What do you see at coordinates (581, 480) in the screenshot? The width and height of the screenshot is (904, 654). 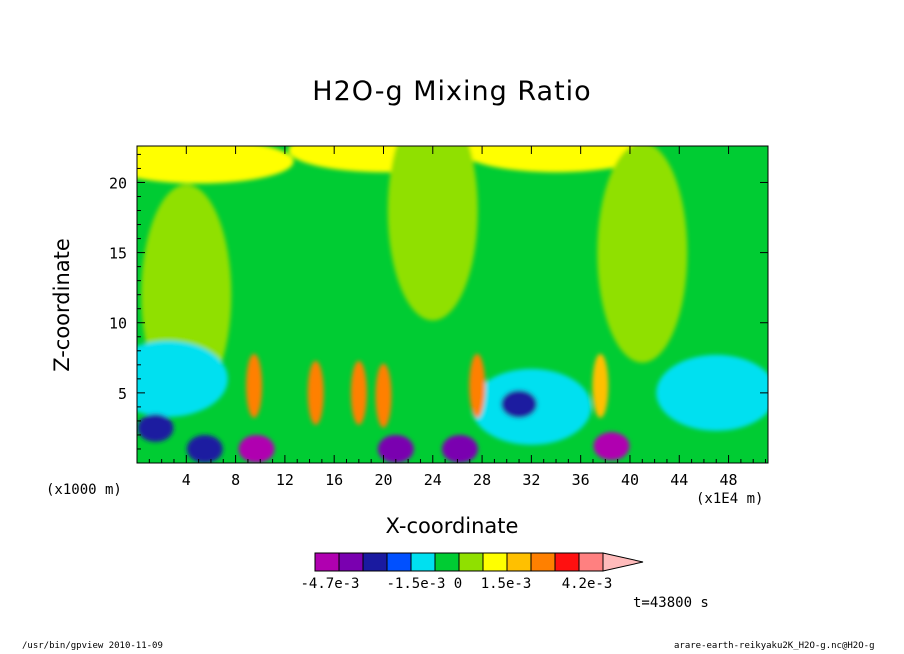 I see `x-tick-label: 36` at bounding box center [581, 480].